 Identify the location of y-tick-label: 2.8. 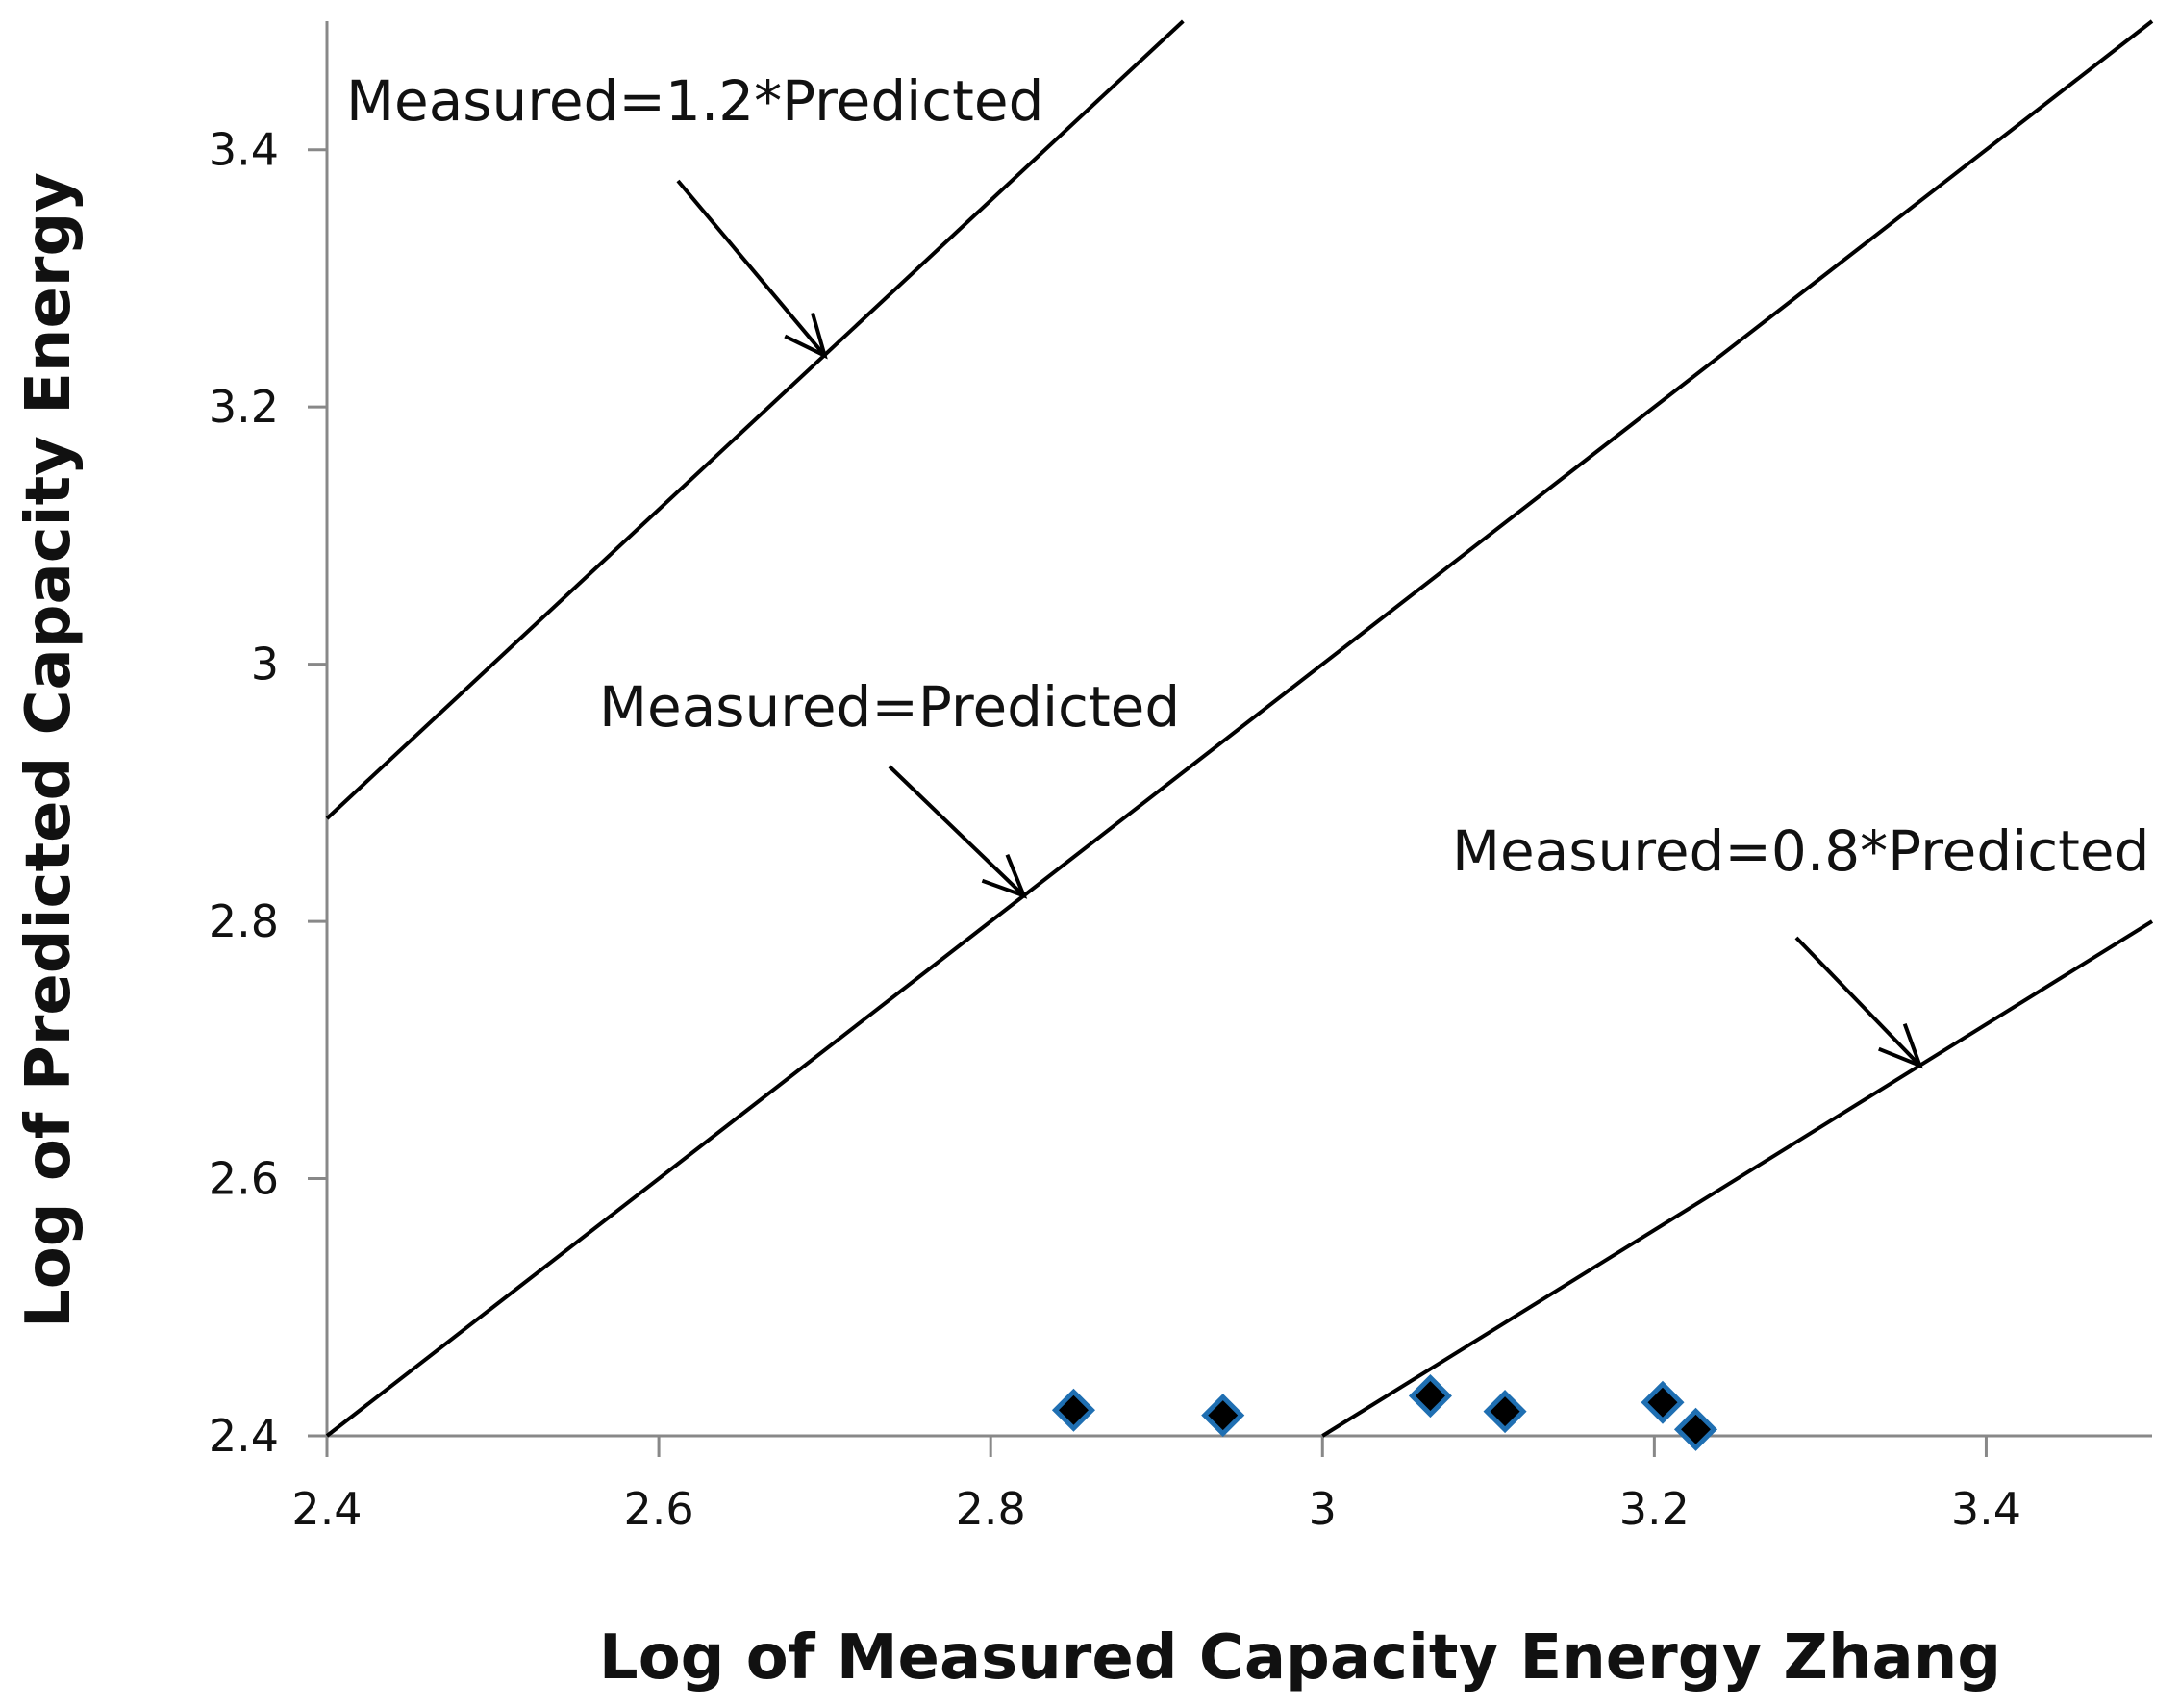
(244, 921).